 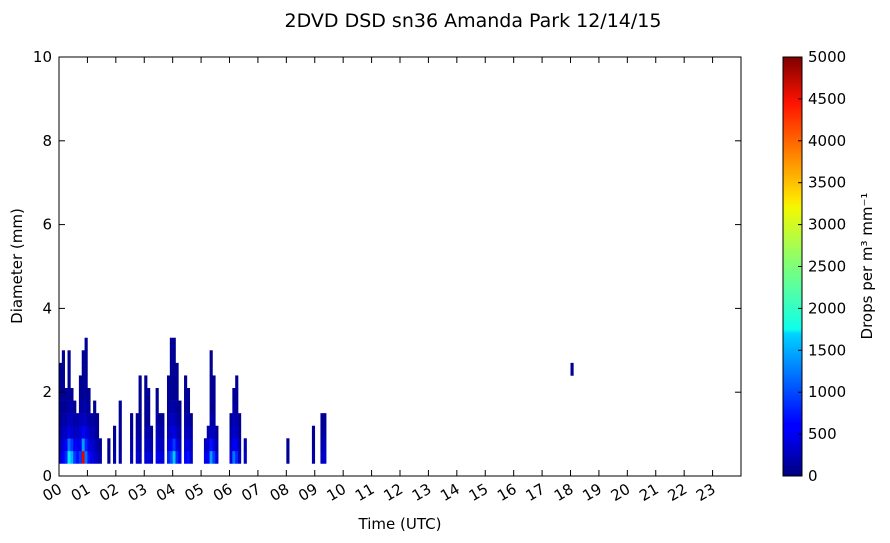 What do you see at coordinates (195, 492) in the screenshot?
I see `x-tick-label: 05` at bounding box center [195, 492].